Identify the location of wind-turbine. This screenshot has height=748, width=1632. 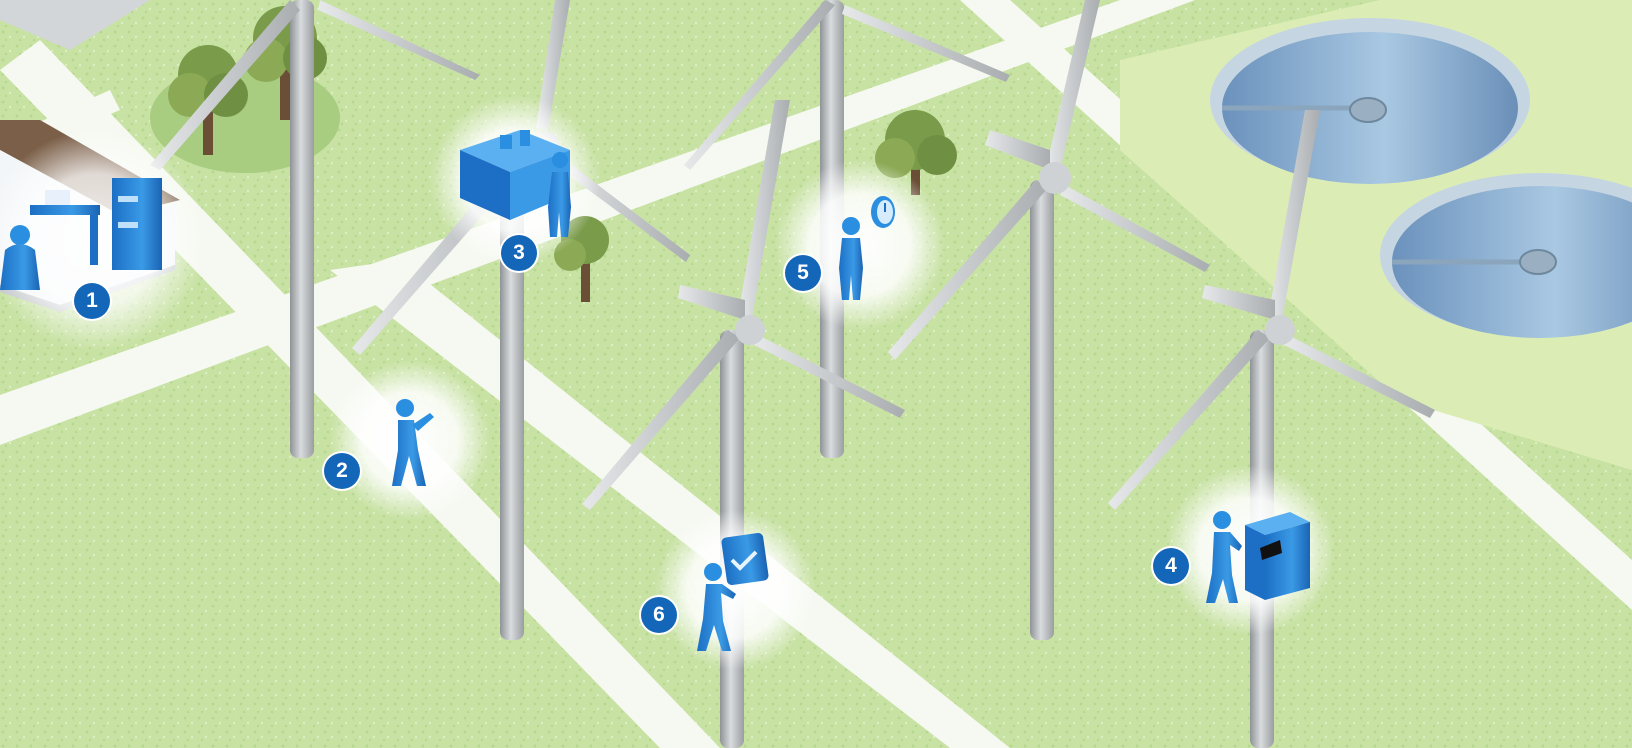
(315, 229).